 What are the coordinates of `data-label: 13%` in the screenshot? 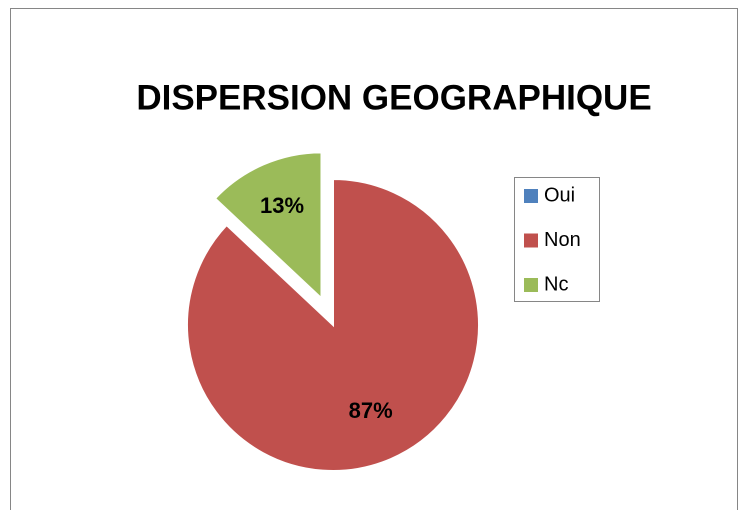 It's located at (282, 205).